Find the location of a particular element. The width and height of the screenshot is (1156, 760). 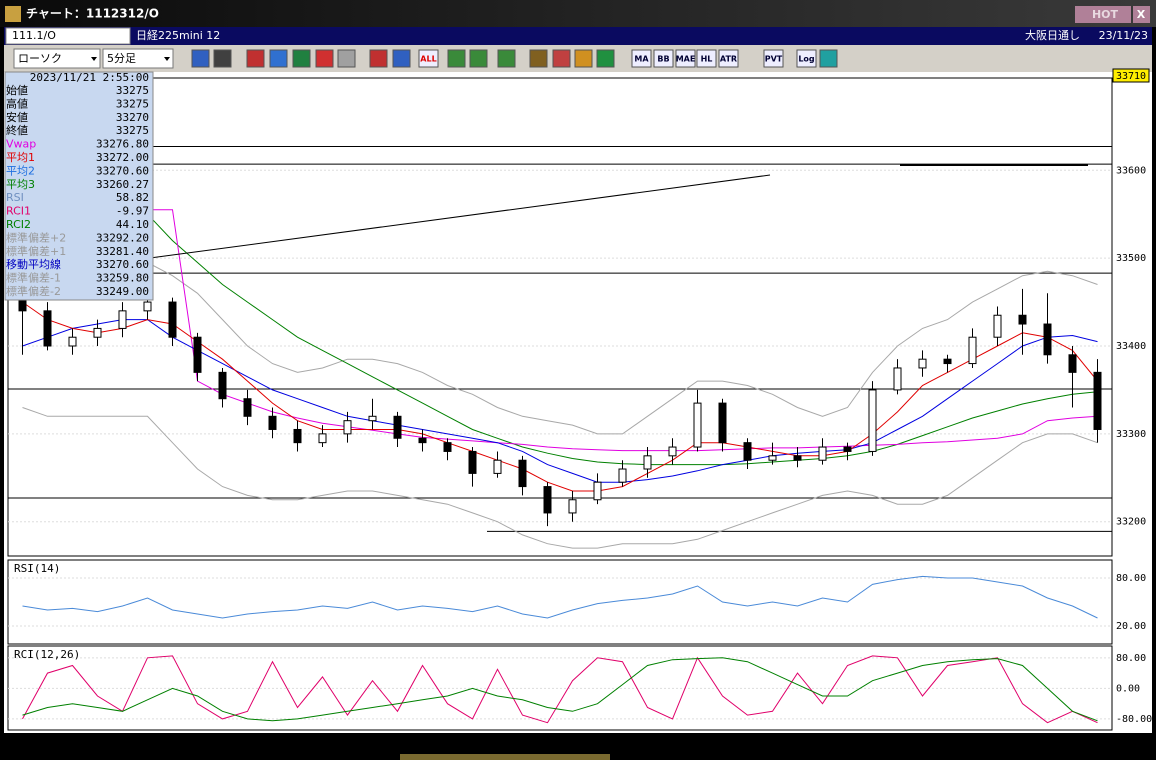

hot-label: HOT is located at coordinates (1105, 14).